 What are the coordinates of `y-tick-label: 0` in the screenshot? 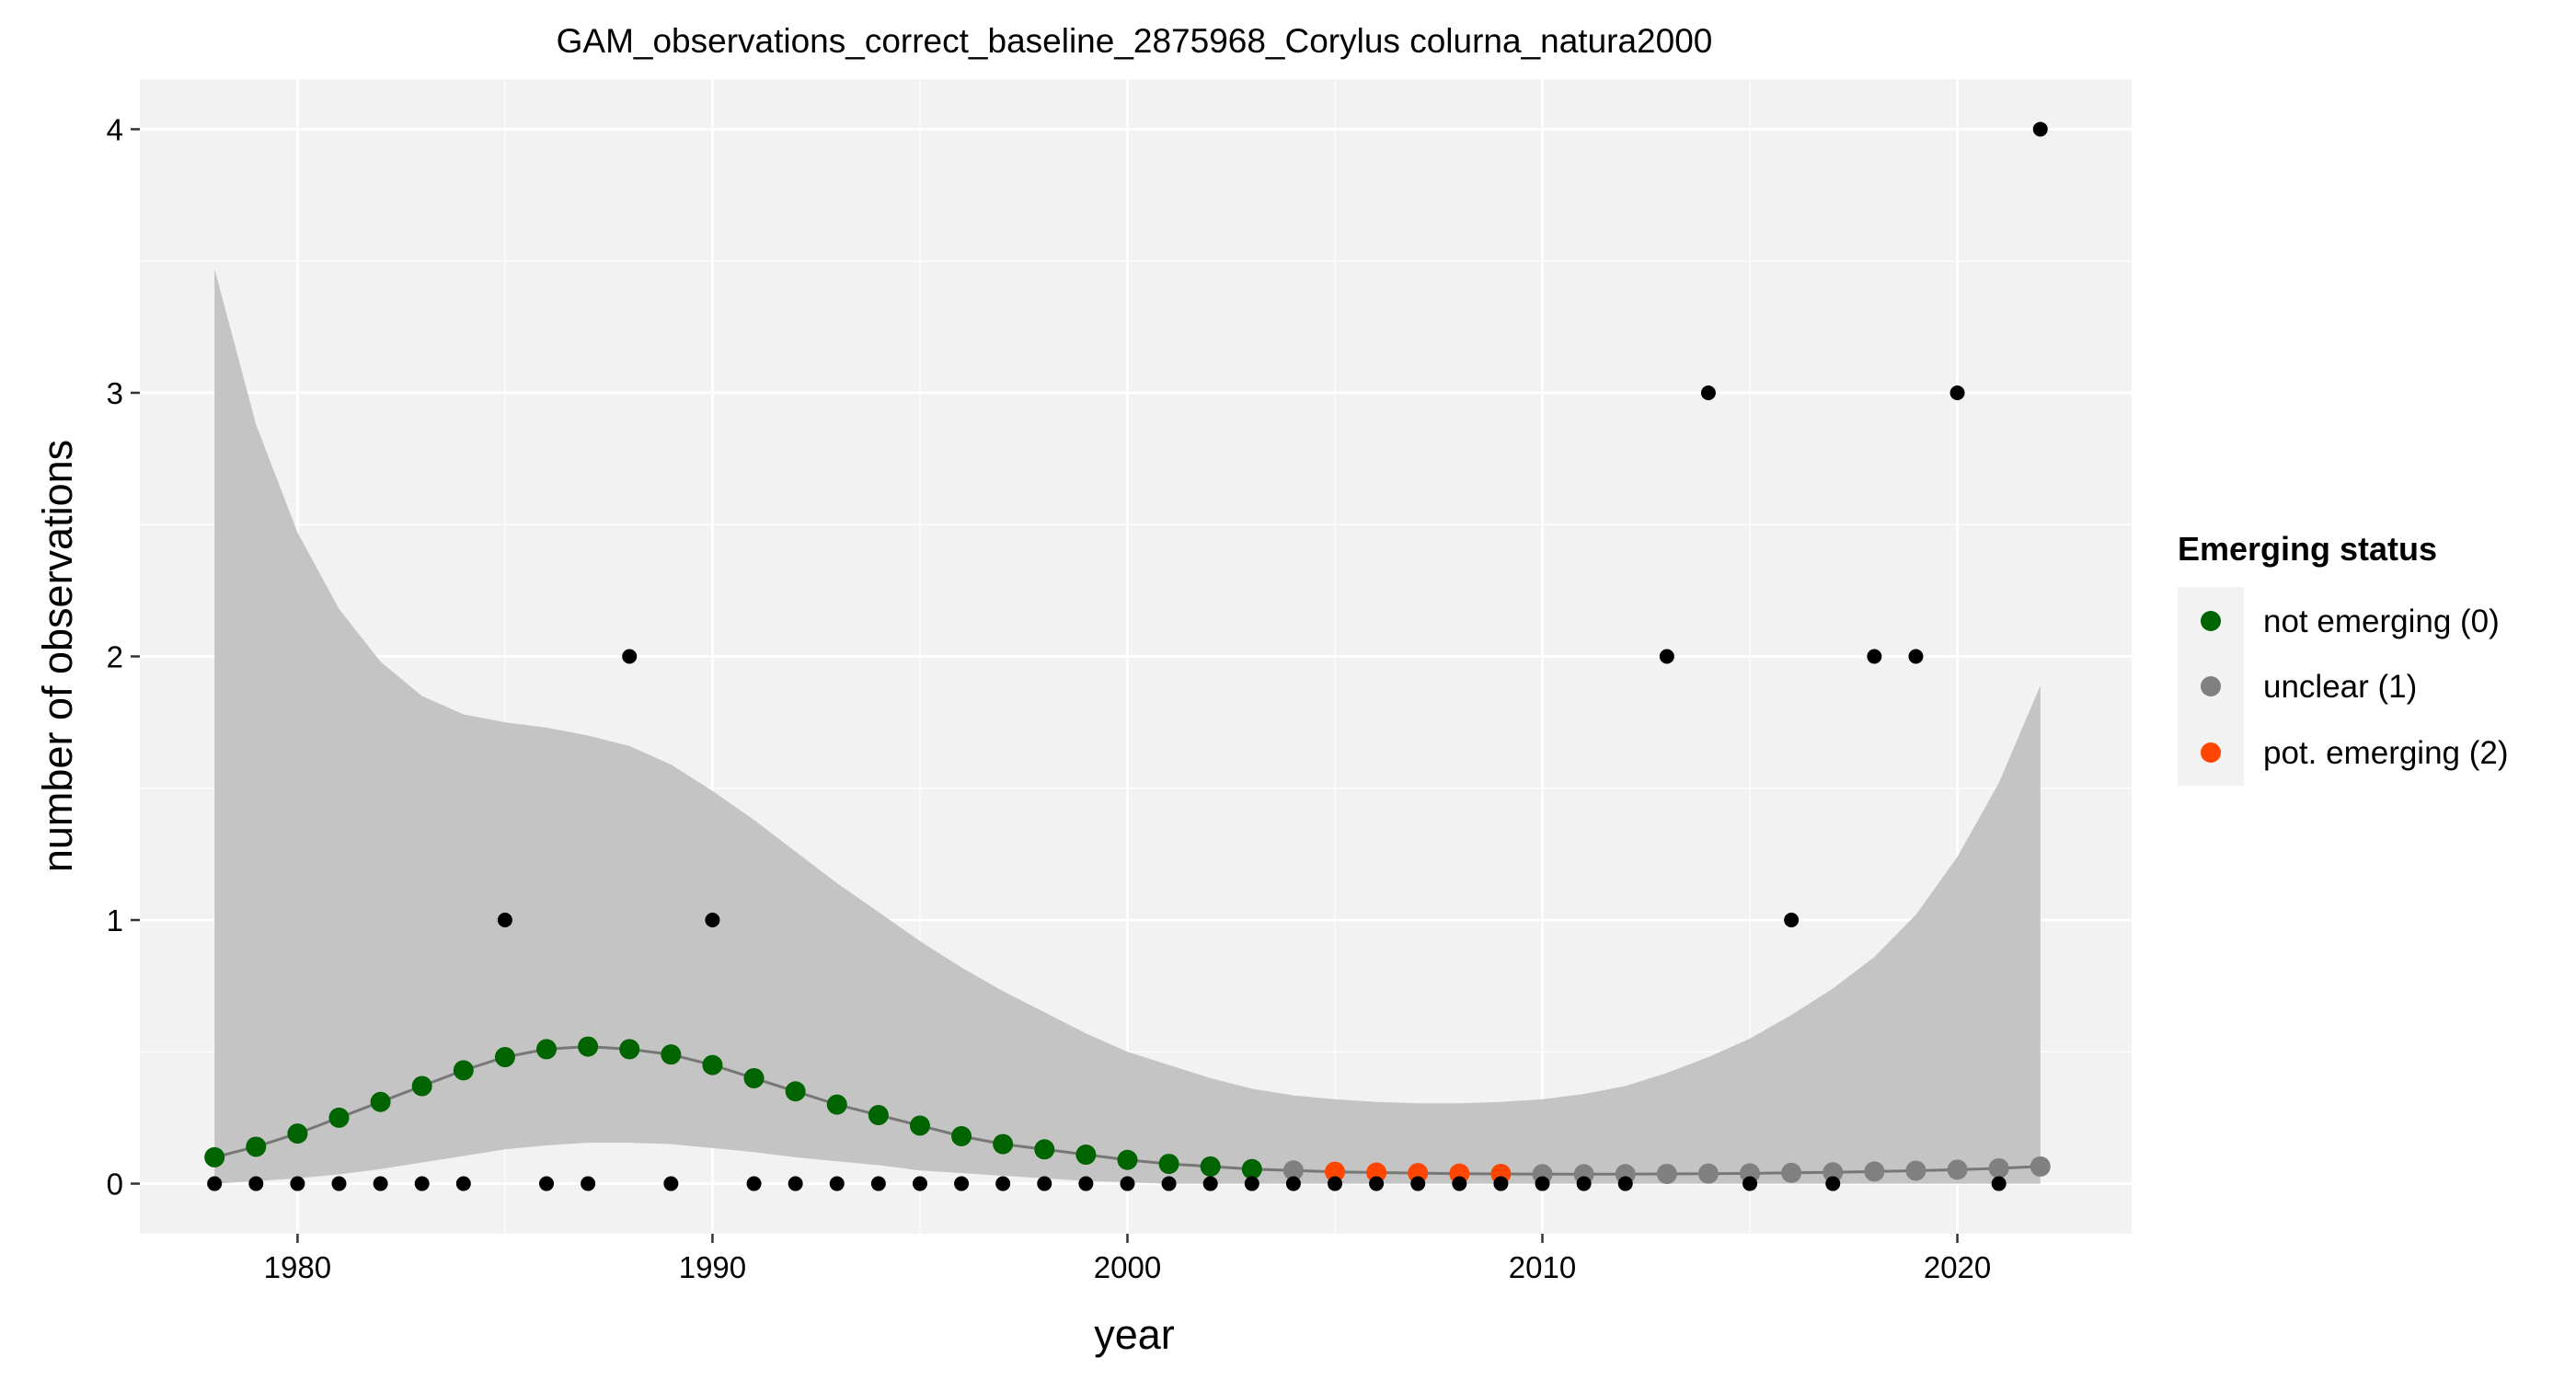 It's located at (115, 1184).